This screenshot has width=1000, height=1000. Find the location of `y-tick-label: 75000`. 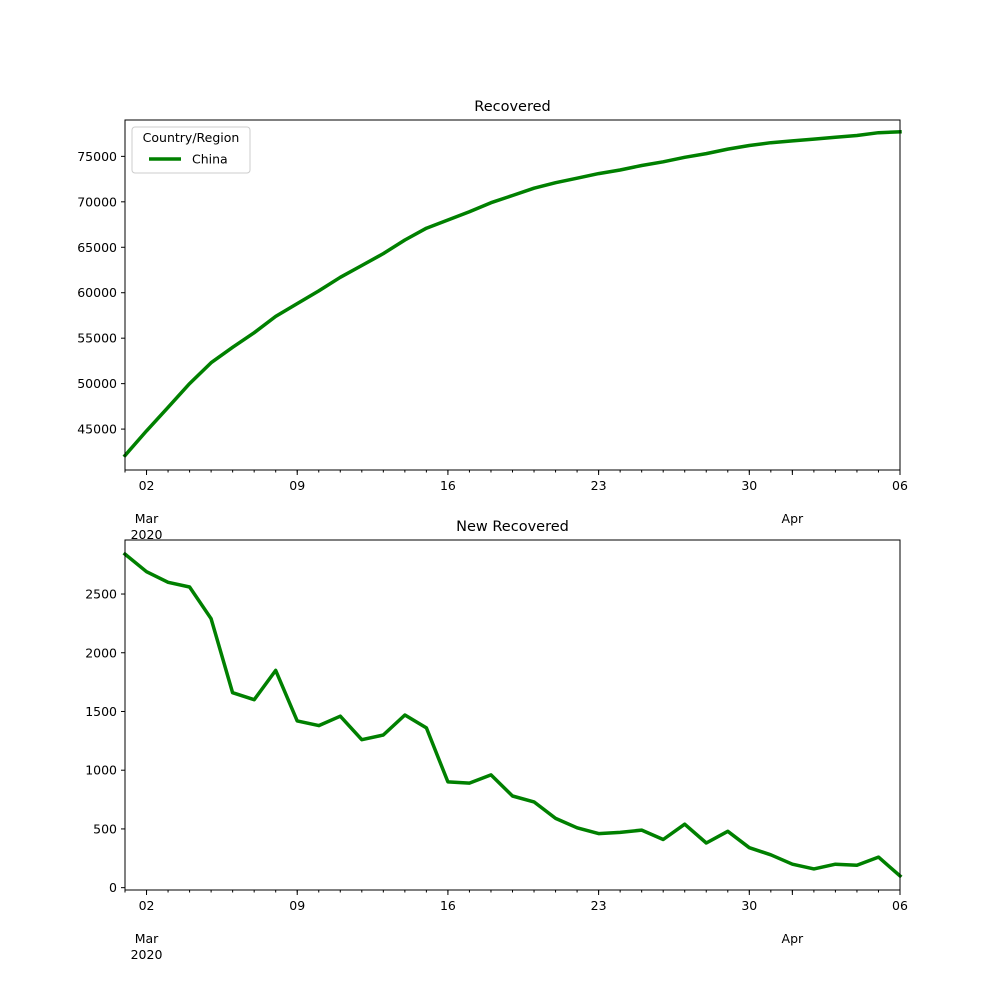

y-tick-label: 75000 is located at coordinates (97, 156).